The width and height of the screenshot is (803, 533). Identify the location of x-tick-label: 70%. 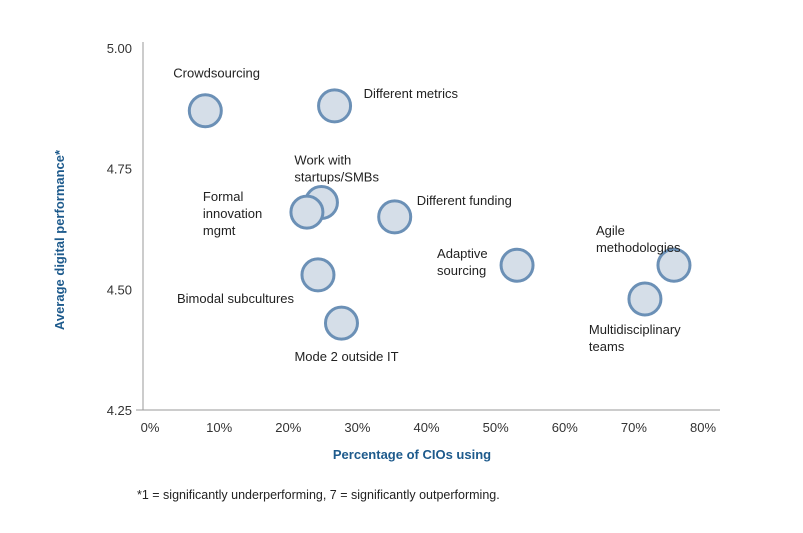
(634, 427).